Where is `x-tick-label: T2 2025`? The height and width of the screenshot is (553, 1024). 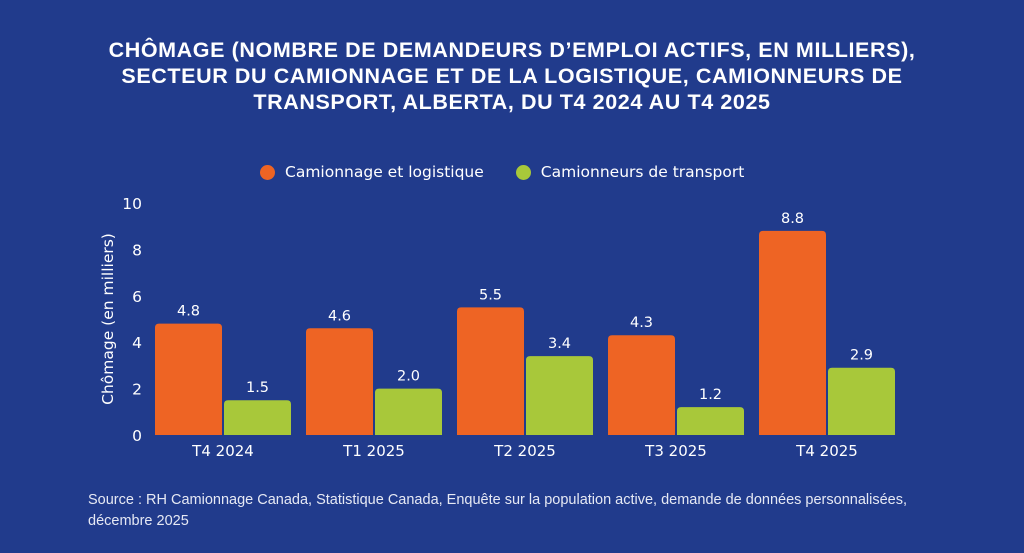
x-tick-label: T2 2025 is located at coordinates (524, 451).